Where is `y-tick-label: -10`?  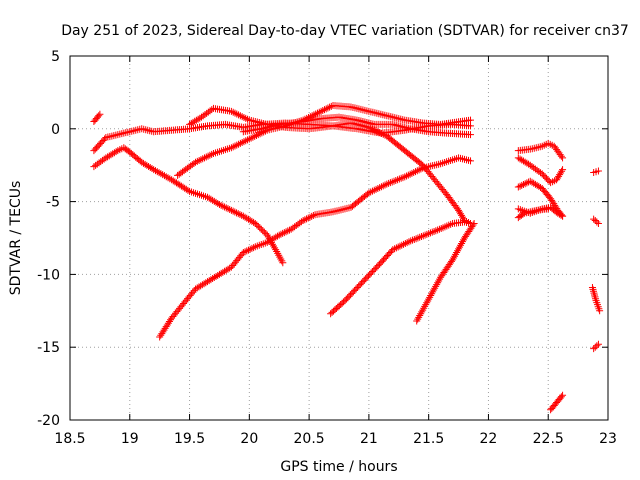
y-tick-label: -10 is located at coordinates (48, 275).